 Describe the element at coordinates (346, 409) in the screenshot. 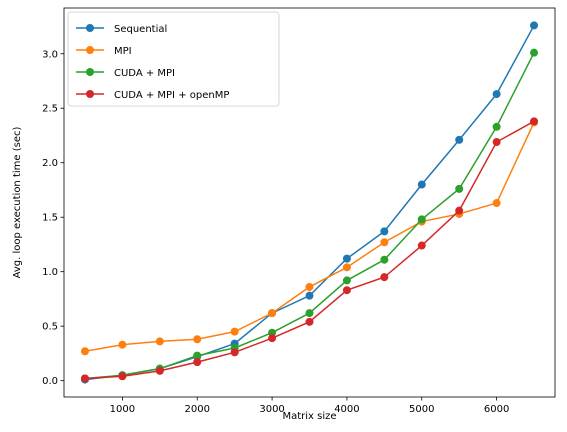

I see `x-tick-label: 4000` at that location.